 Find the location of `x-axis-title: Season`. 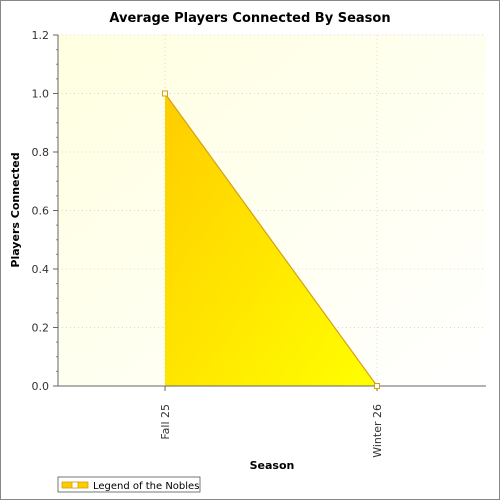

x-axis-title: Season is located at coordinates (272, 465).